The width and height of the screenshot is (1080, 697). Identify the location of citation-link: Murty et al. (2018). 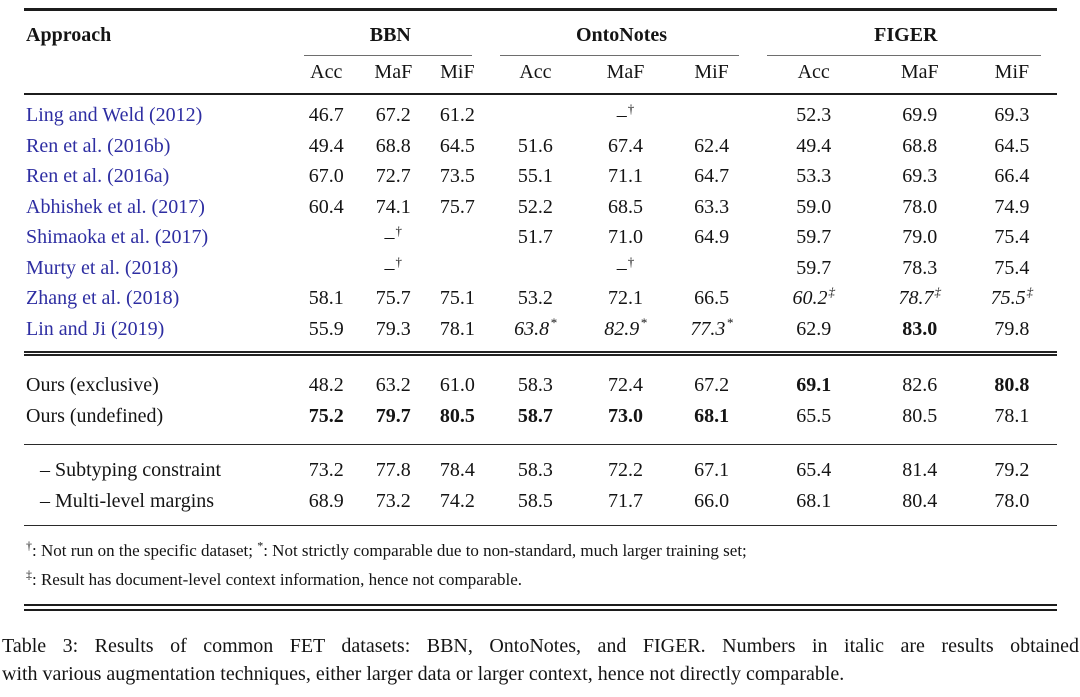
(102, 267).